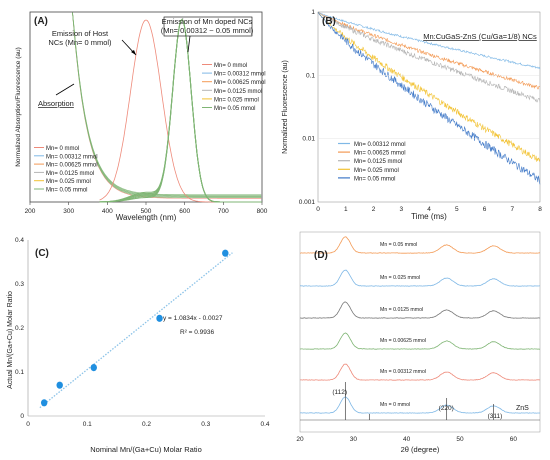 Image resolution: width=550 pixels, height=460 pixels. I want to click on xrd-trace-label: Mn = 0.00312 mmol, so click(403, 372).